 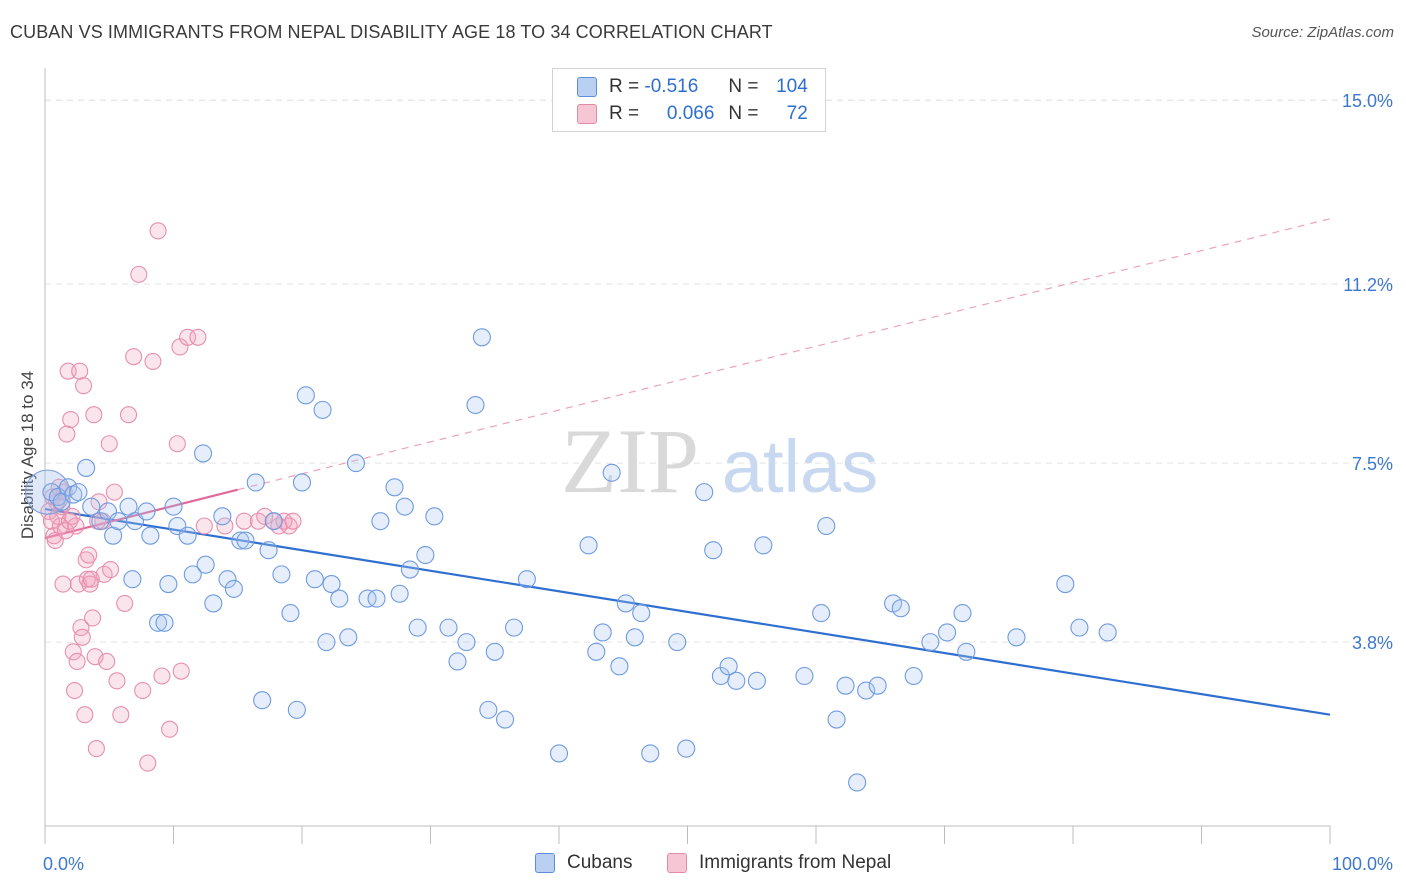 I want to click on watermark-zip: ZIP, so click(x=630, y=461).